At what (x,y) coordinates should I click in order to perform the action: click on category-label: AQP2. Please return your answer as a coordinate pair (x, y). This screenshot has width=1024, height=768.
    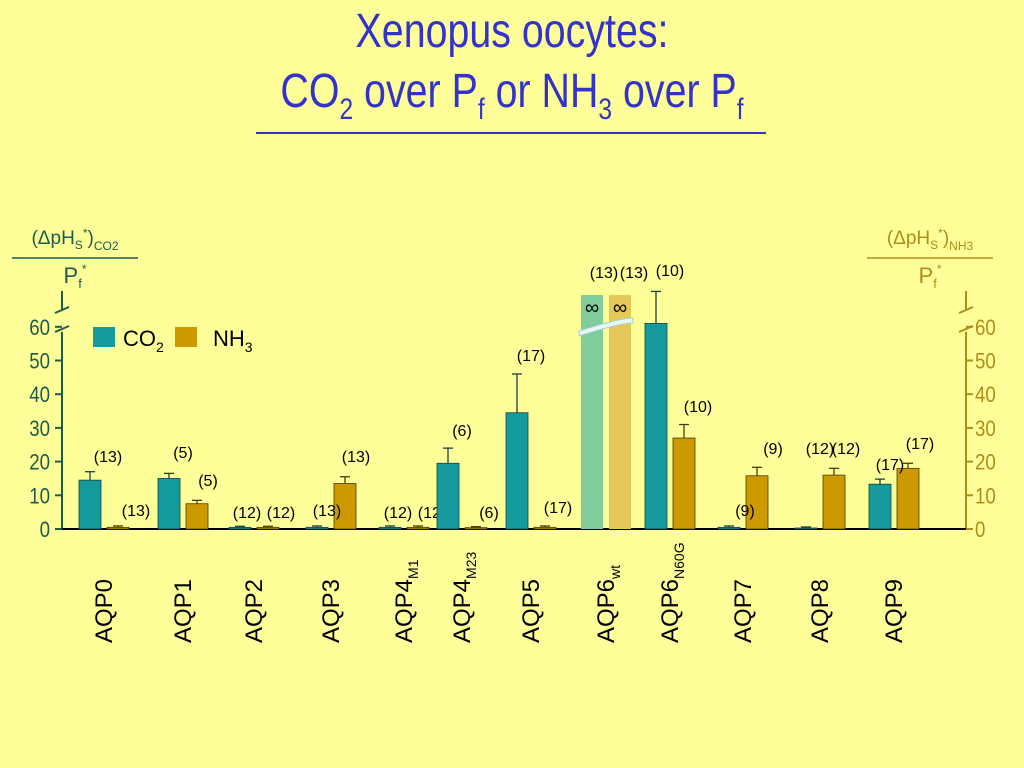
    Looking at the image, I should click on (254, 611).